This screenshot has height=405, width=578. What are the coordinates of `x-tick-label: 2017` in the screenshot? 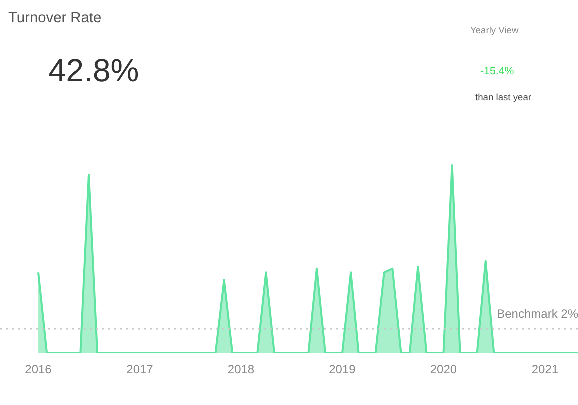 It's located at (140, 369).